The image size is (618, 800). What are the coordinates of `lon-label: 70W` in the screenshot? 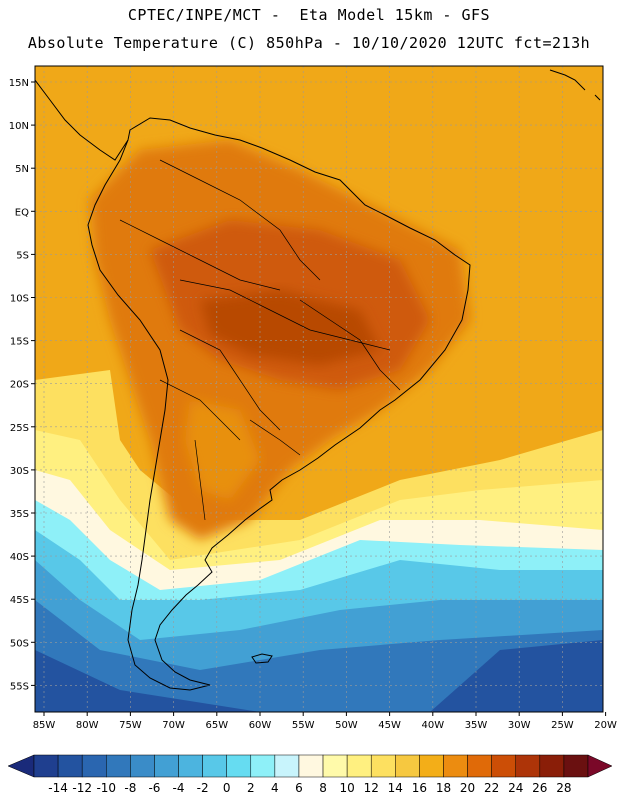 It's located at (173, 725).